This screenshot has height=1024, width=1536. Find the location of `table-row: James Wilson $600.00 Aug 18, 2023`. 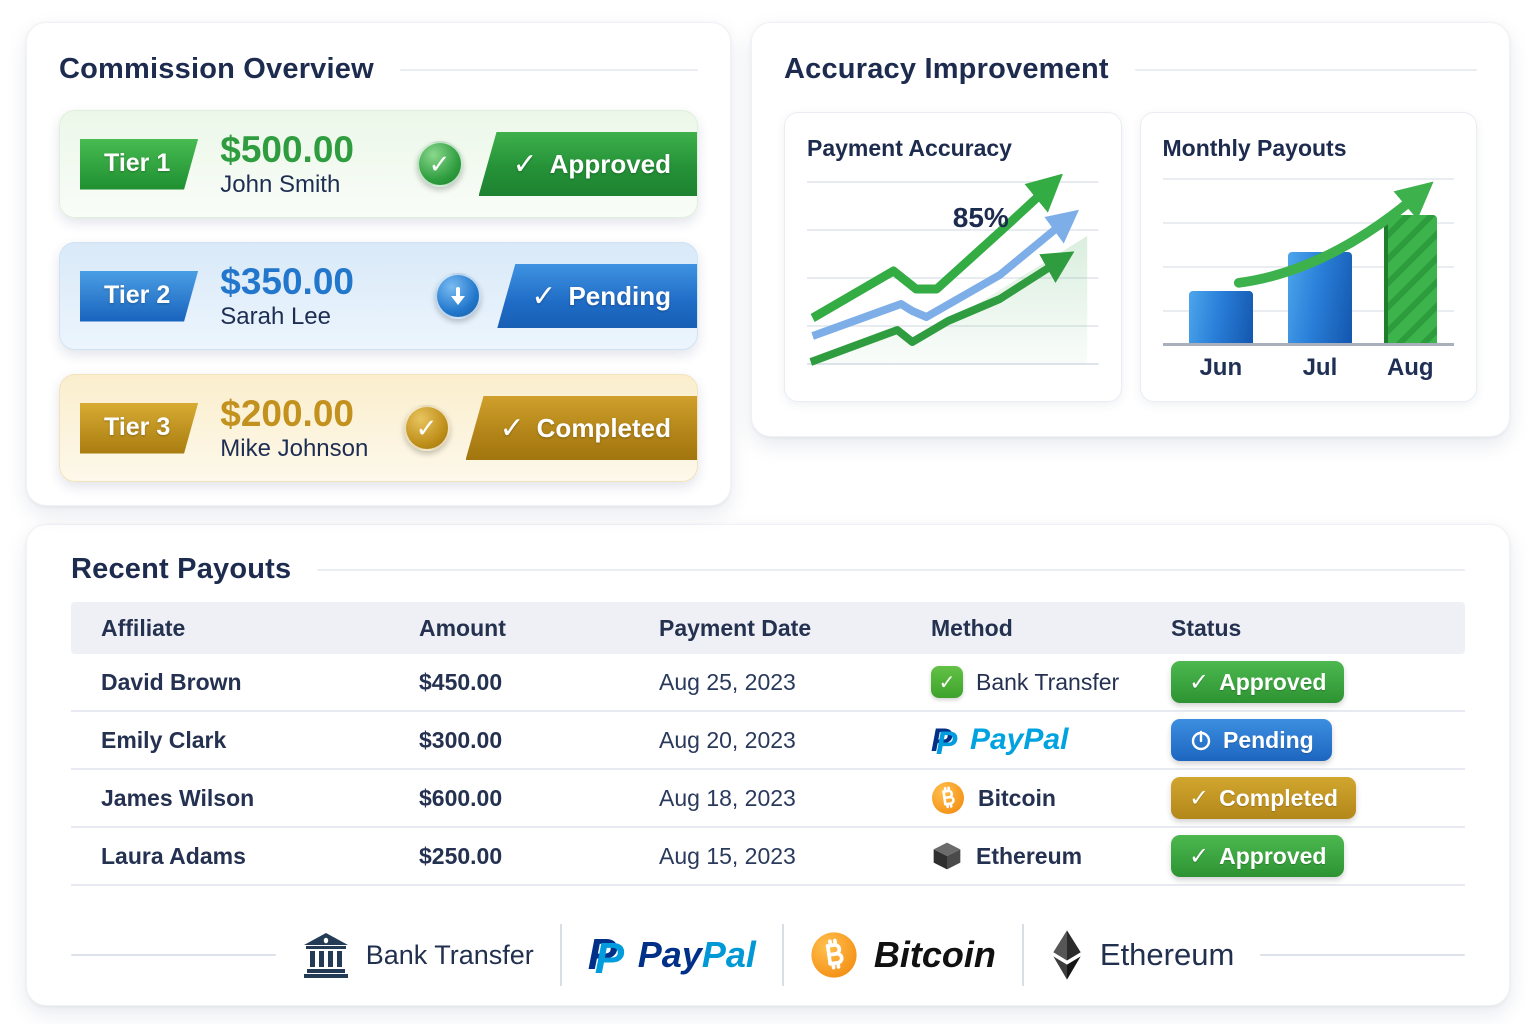

table-row: James Wilson $600.00 Aug 18, 2023 is located at coordinates (768, 799).